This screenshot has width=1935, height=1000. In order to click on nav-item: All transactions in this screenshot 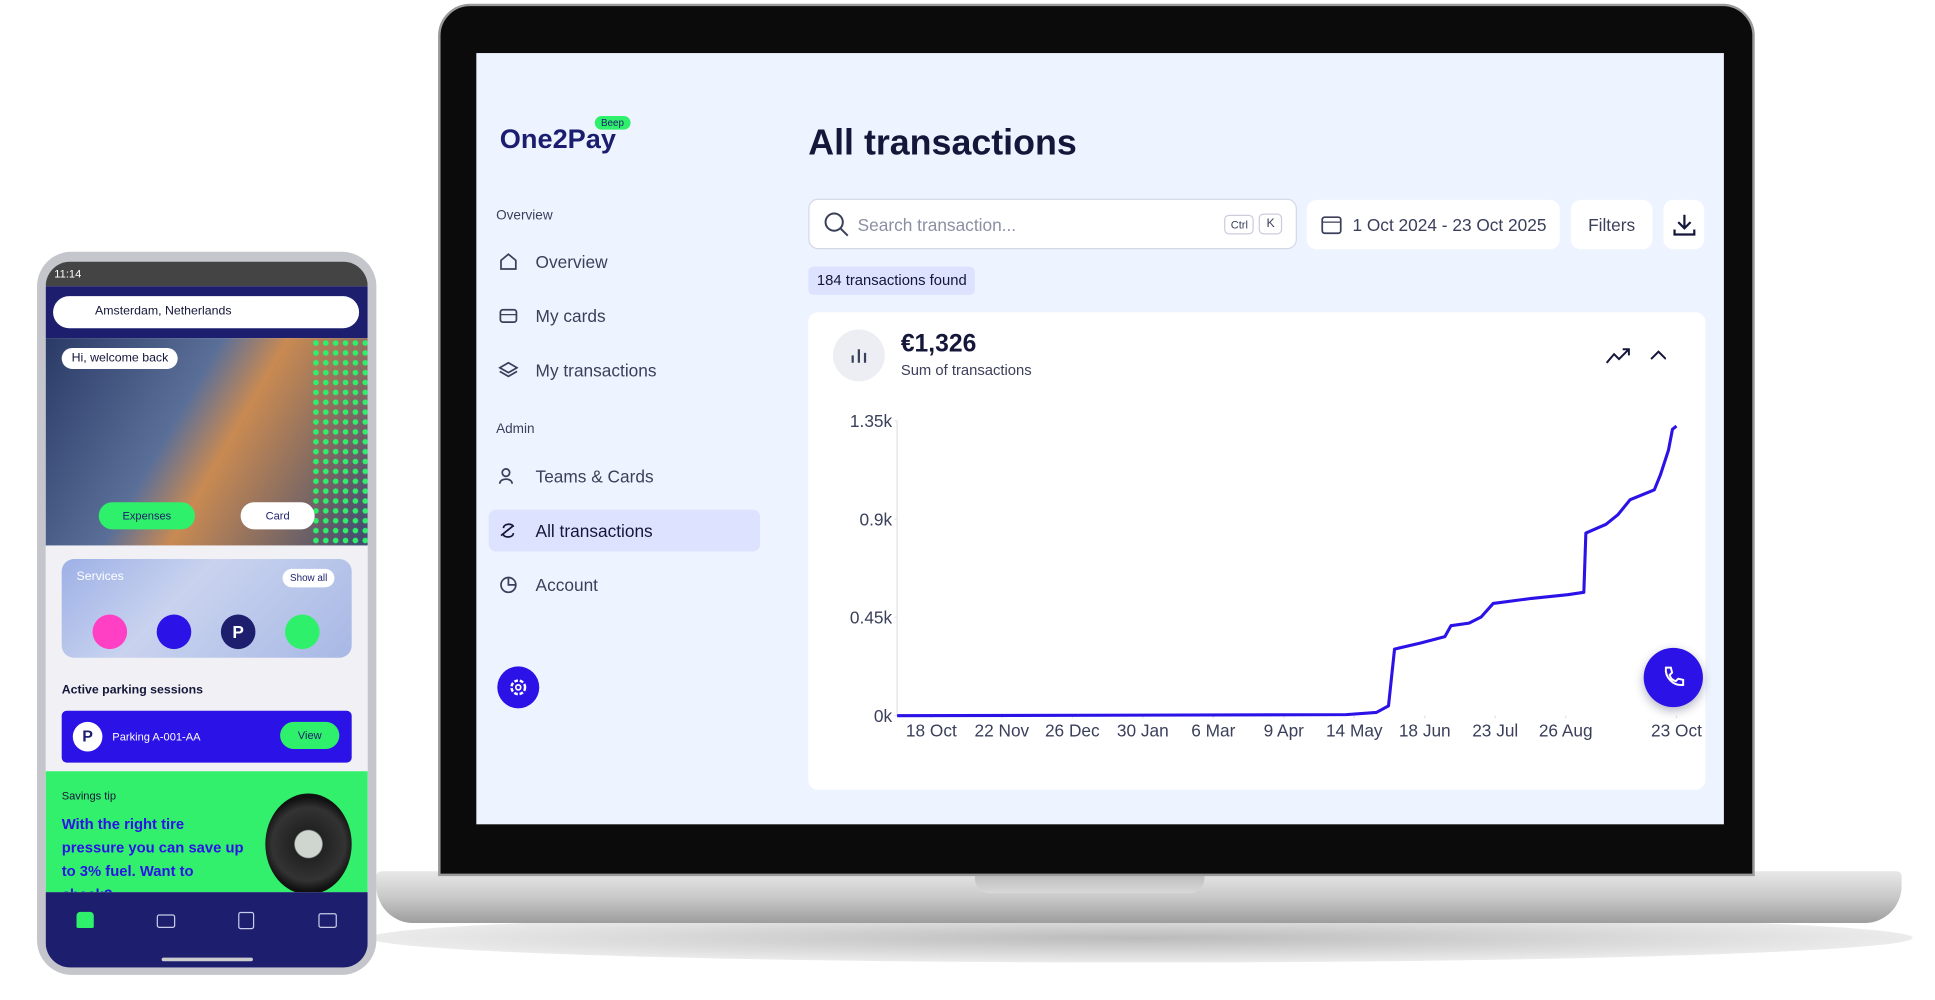, I will do `click(624, 530)`.